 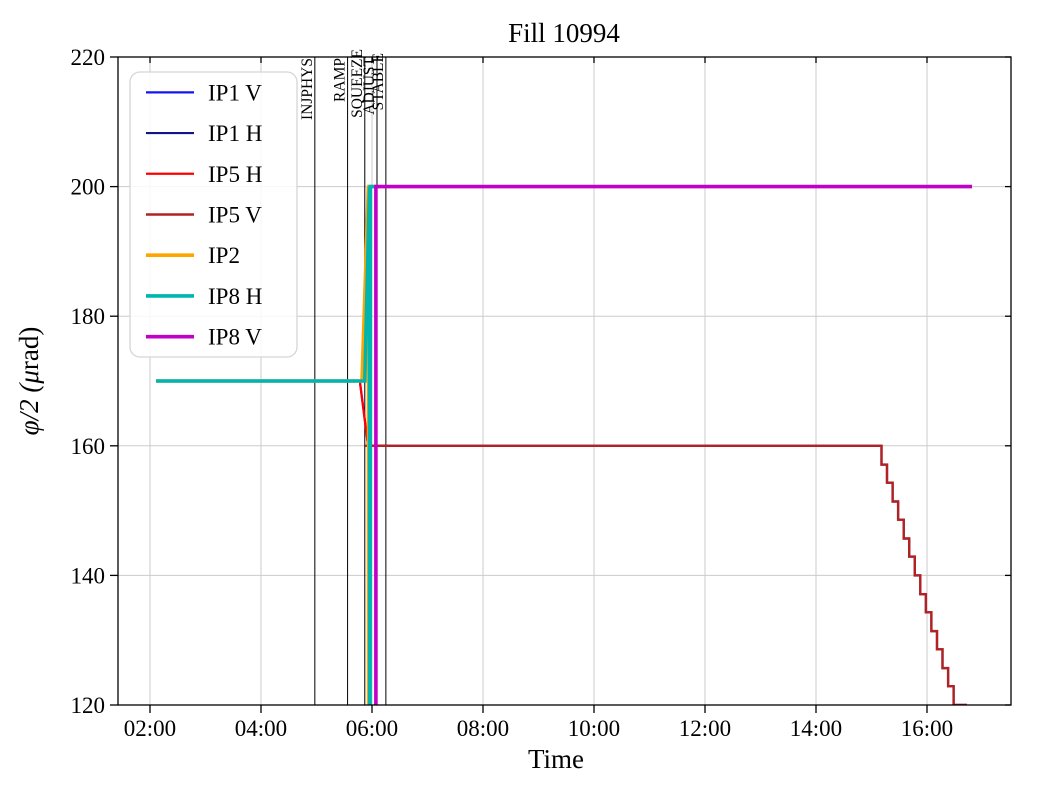 I want to click on legend-label-ip1-v: IP1 V, so click(x=235, y=92).